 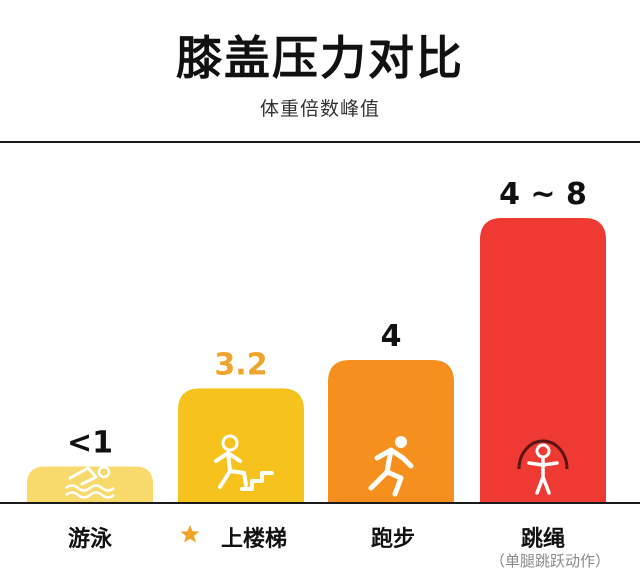 What do you see at coordinates (391, 466) in the screenshot?
I see `runner-icon` at bounding box center [391, 466].